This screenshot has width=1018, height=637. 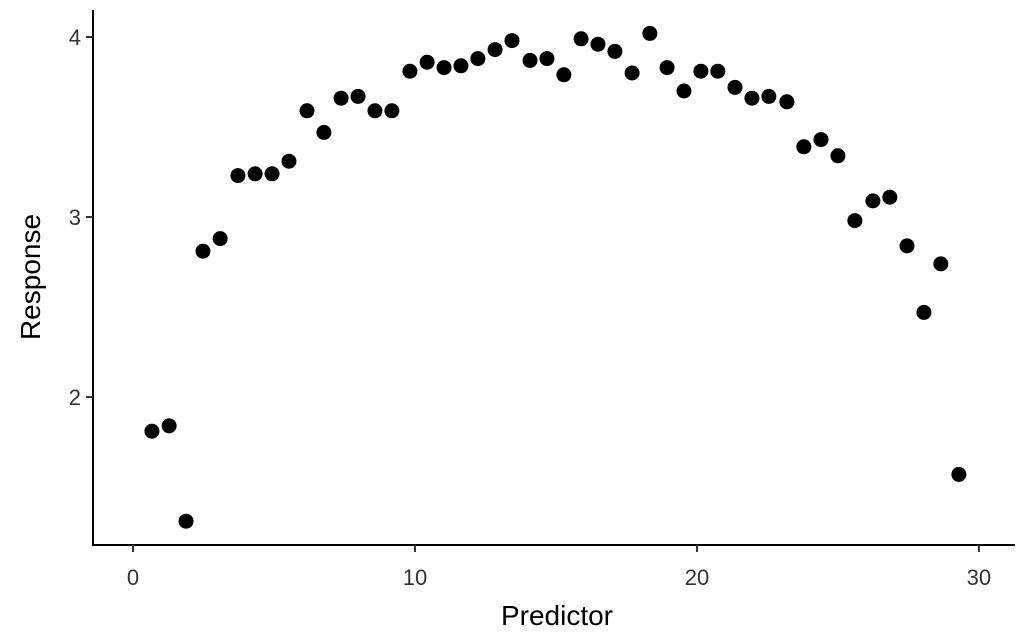 I want to click on x-tick-label: 30, so click(x=979, y=577).